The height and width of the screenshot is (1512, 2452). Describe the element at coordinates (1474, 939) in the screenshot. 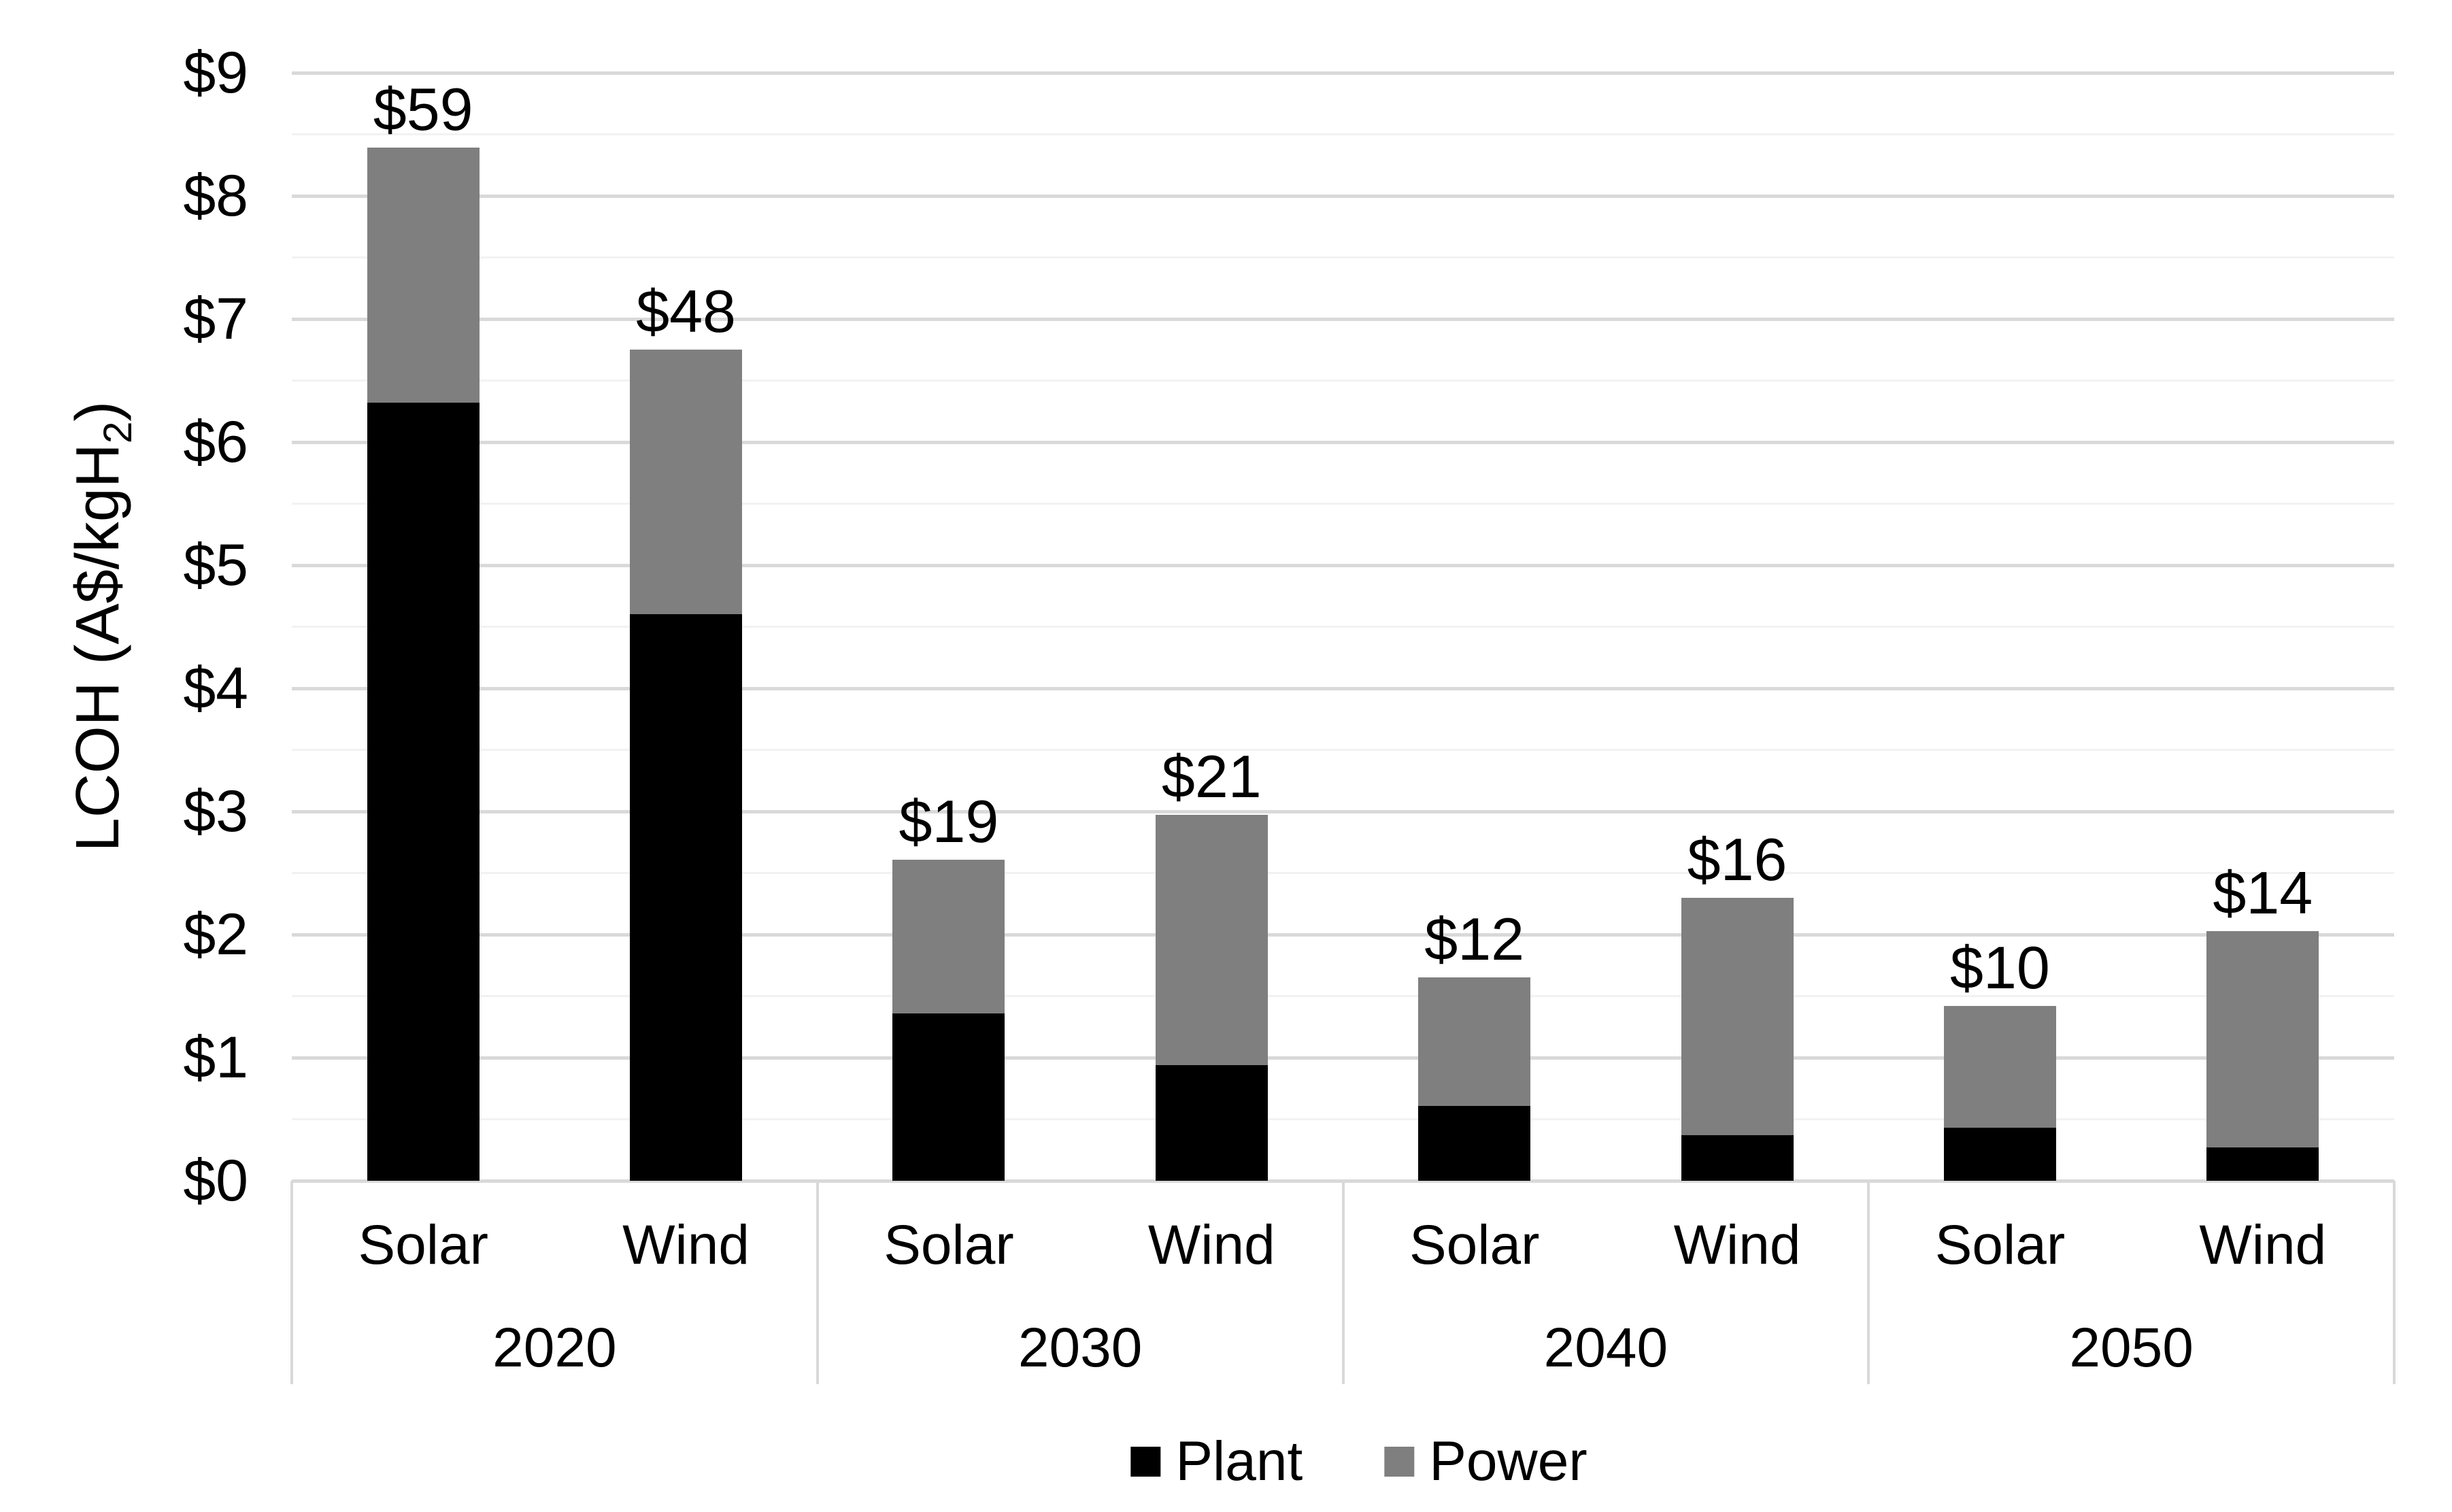

I see `data-label-2040-solar: $12` at that location.